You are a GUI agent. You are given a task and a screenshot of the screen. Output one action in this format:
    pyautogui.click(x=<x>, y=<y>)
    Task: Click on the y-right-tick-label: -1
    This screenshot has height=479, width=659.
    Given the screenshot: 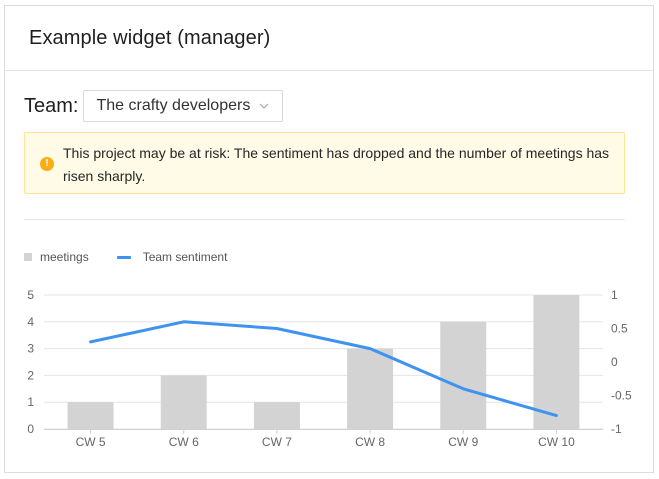 What is the action you would take?
    pyautogui.click(x=616, y=429)
    